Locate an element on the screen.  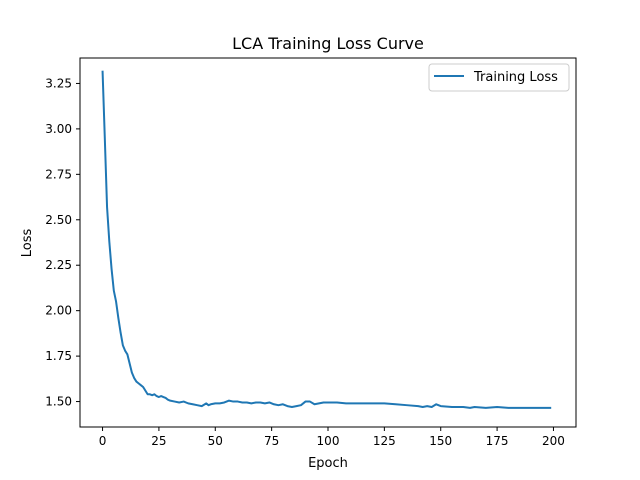
legend-box is located at coordinates (499, 77).